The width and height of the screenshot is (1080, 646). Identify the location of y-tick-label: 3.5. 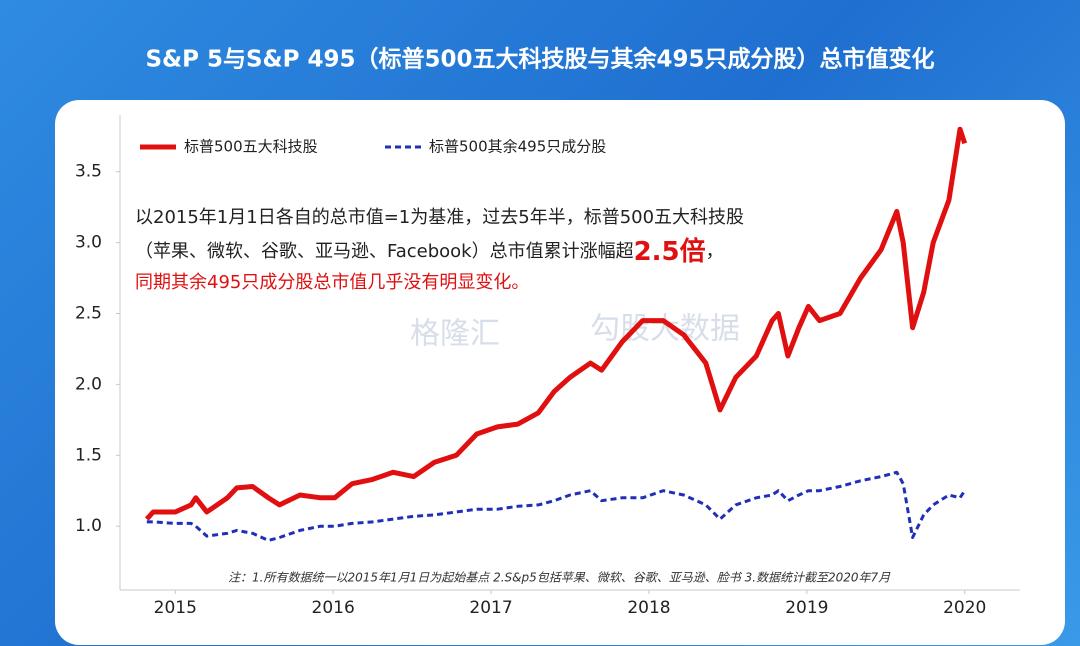
(88, 172).